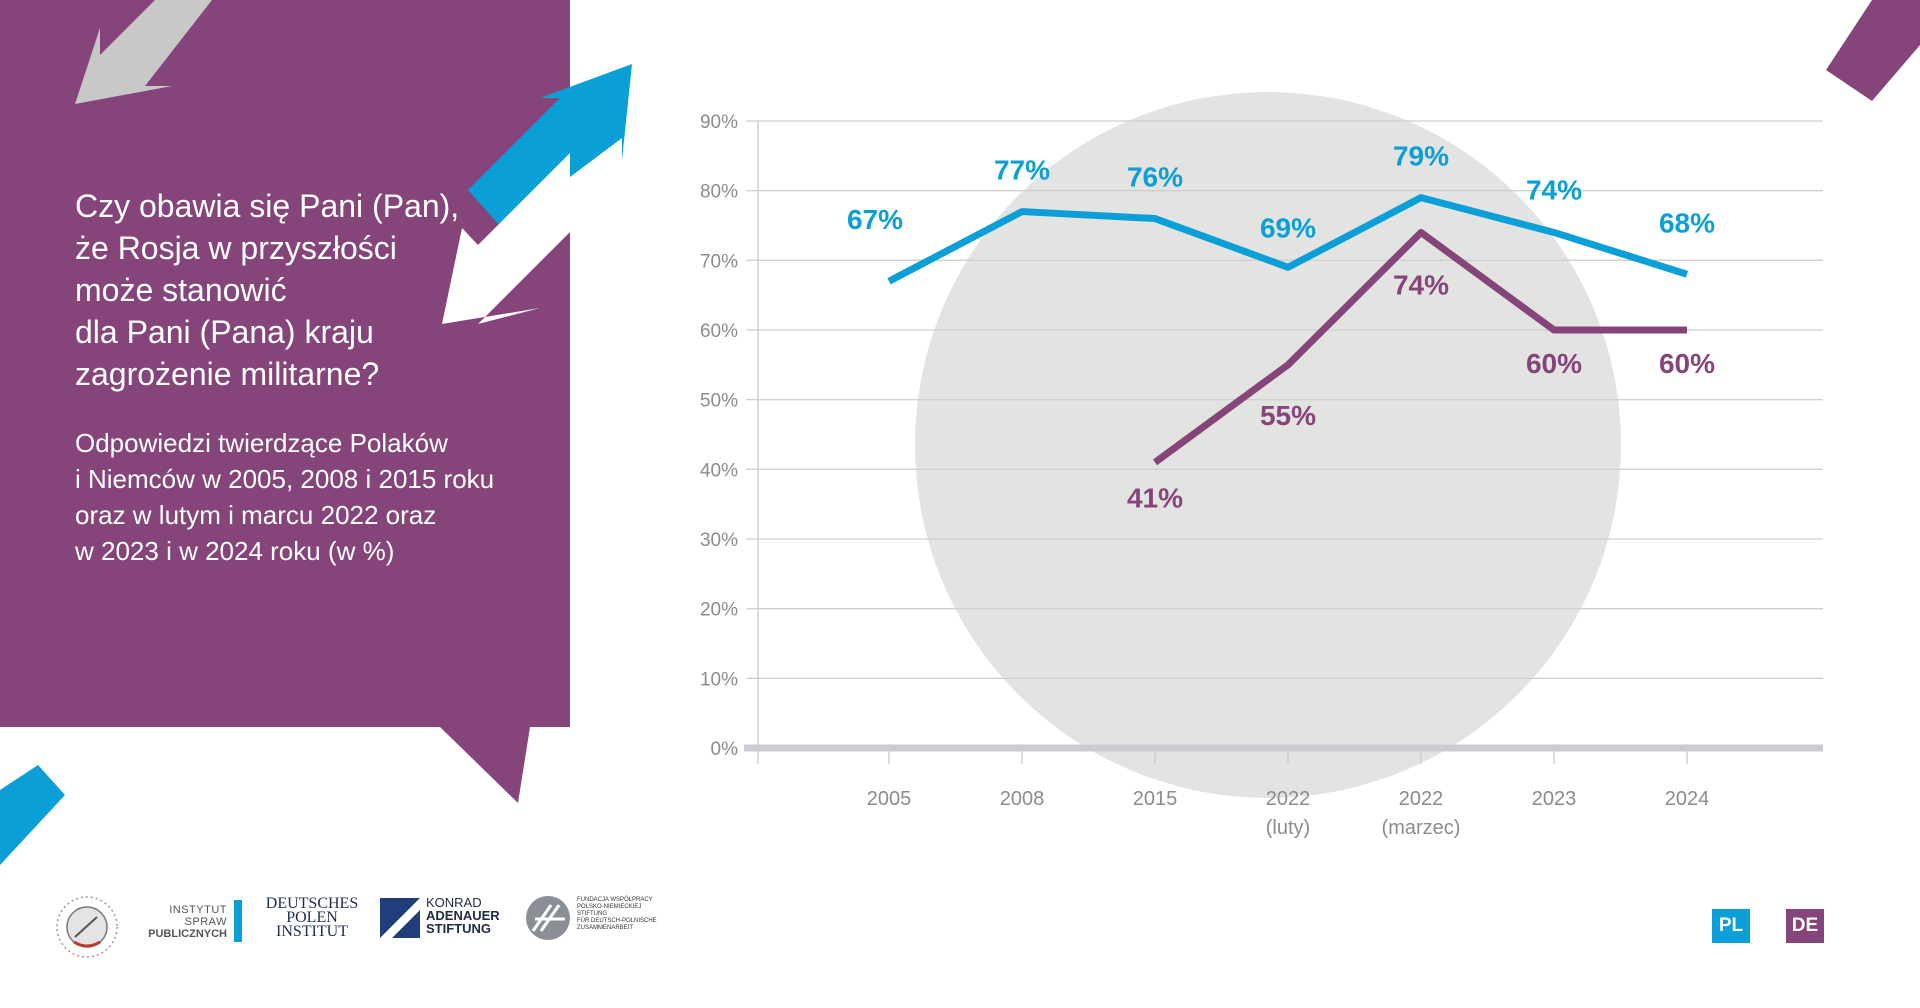 The image size is (1920, 1008). Describe the element at coordinates (889, 799) in the screenshot. I see `x-tick-label: 2005` at that location.